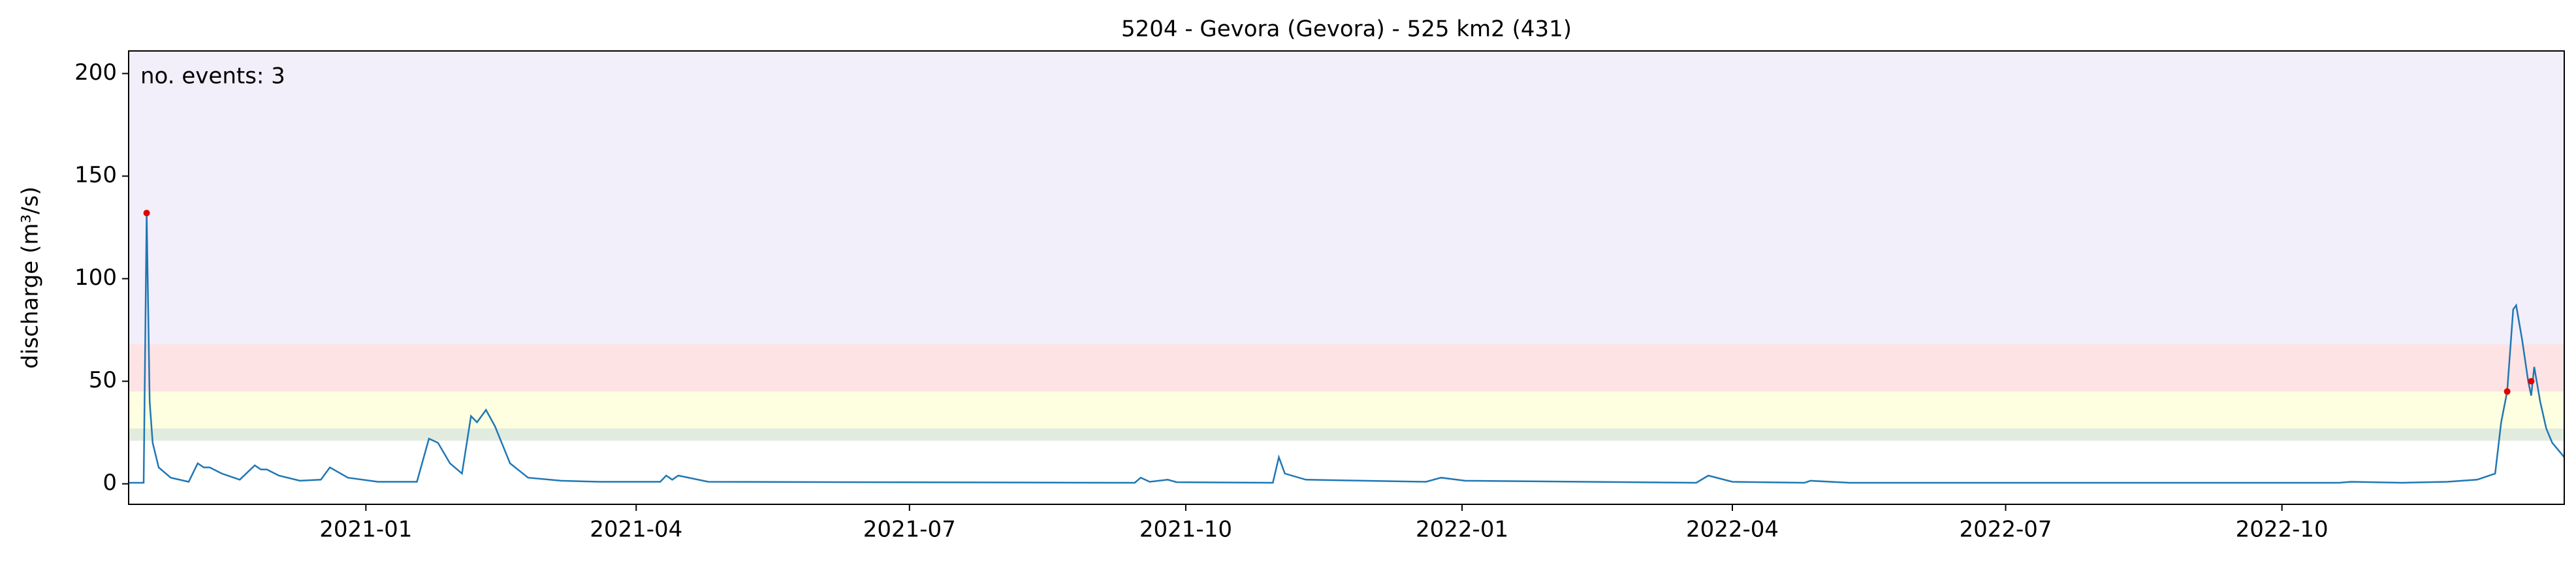  Describe the element at coordinates (2006, 530) in the screenshot. I see `x-tick-label: 2022-07` at that location.